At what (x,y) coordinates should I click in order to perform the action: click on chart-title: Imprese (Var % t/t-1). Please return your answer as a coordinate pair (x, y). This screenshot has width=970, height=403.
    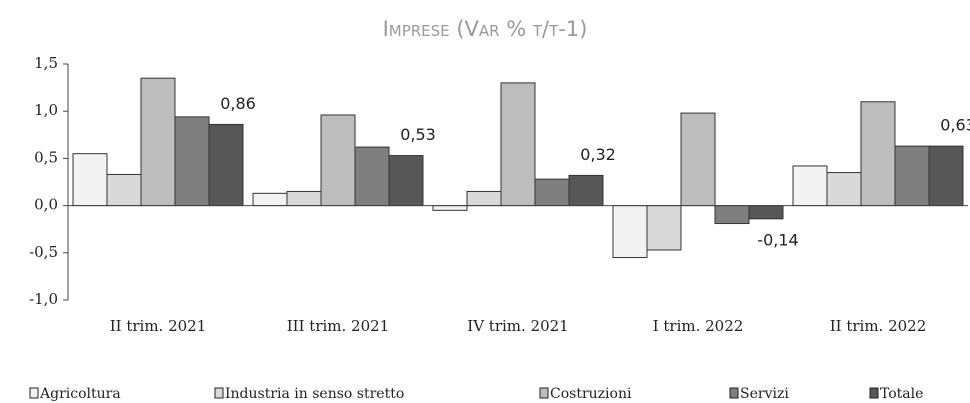
    Looking at the image, I should click on (485, 29).